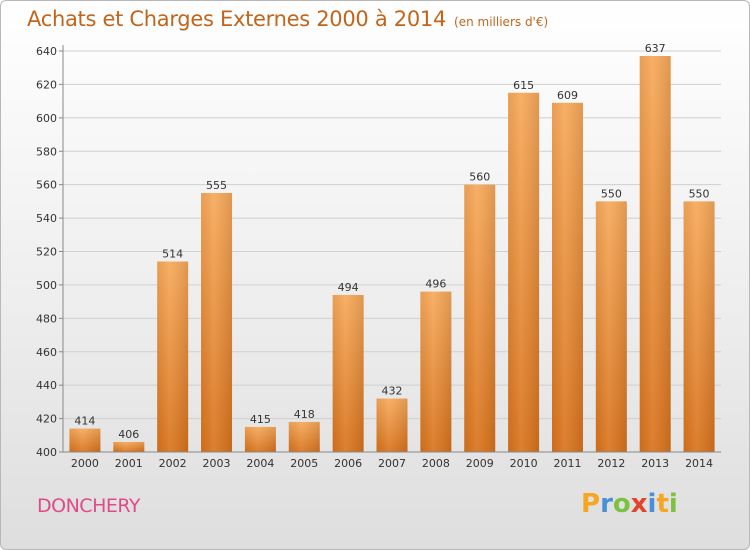 Image resolution: width=750 pixels, height=550 pixels. Describe the element at coordinates (567, 95) in the screenshot. I see `data-label: 609` at that location.